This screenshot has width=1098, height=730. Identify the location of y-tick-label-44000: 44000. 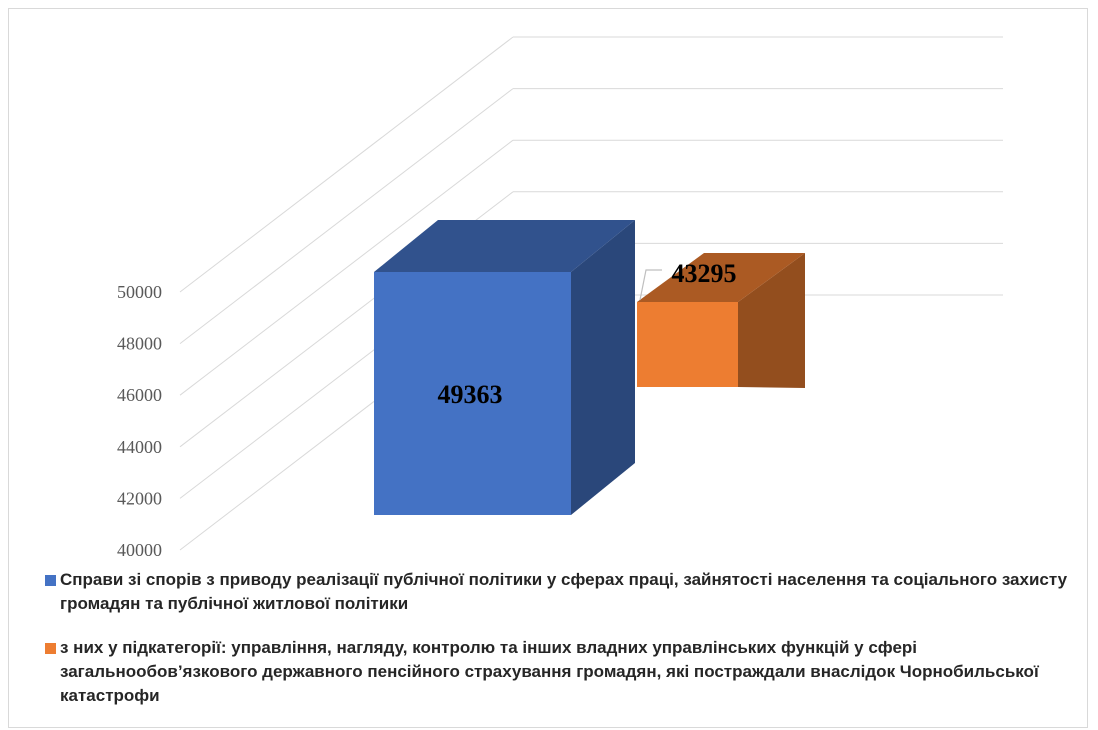
(139, 447).